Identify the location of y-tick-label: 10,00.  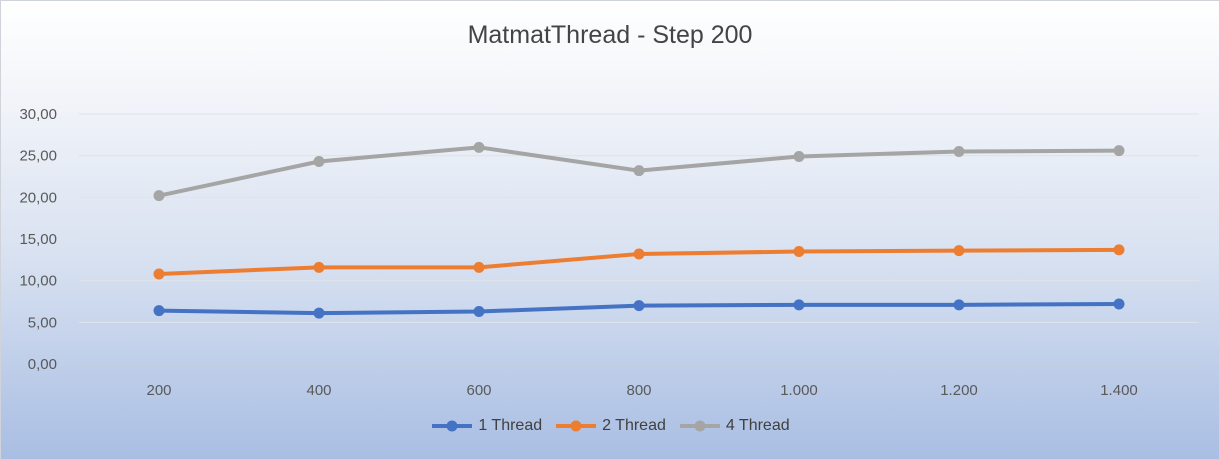
(38, 281).